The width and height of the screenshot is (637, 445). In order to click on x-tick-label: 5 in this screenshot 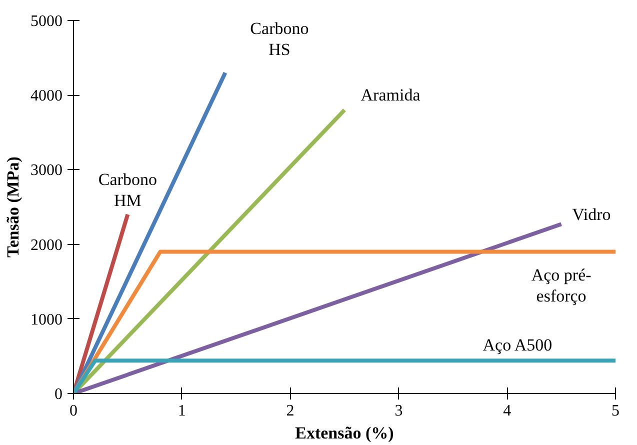, I will do `click(616, 411)`.